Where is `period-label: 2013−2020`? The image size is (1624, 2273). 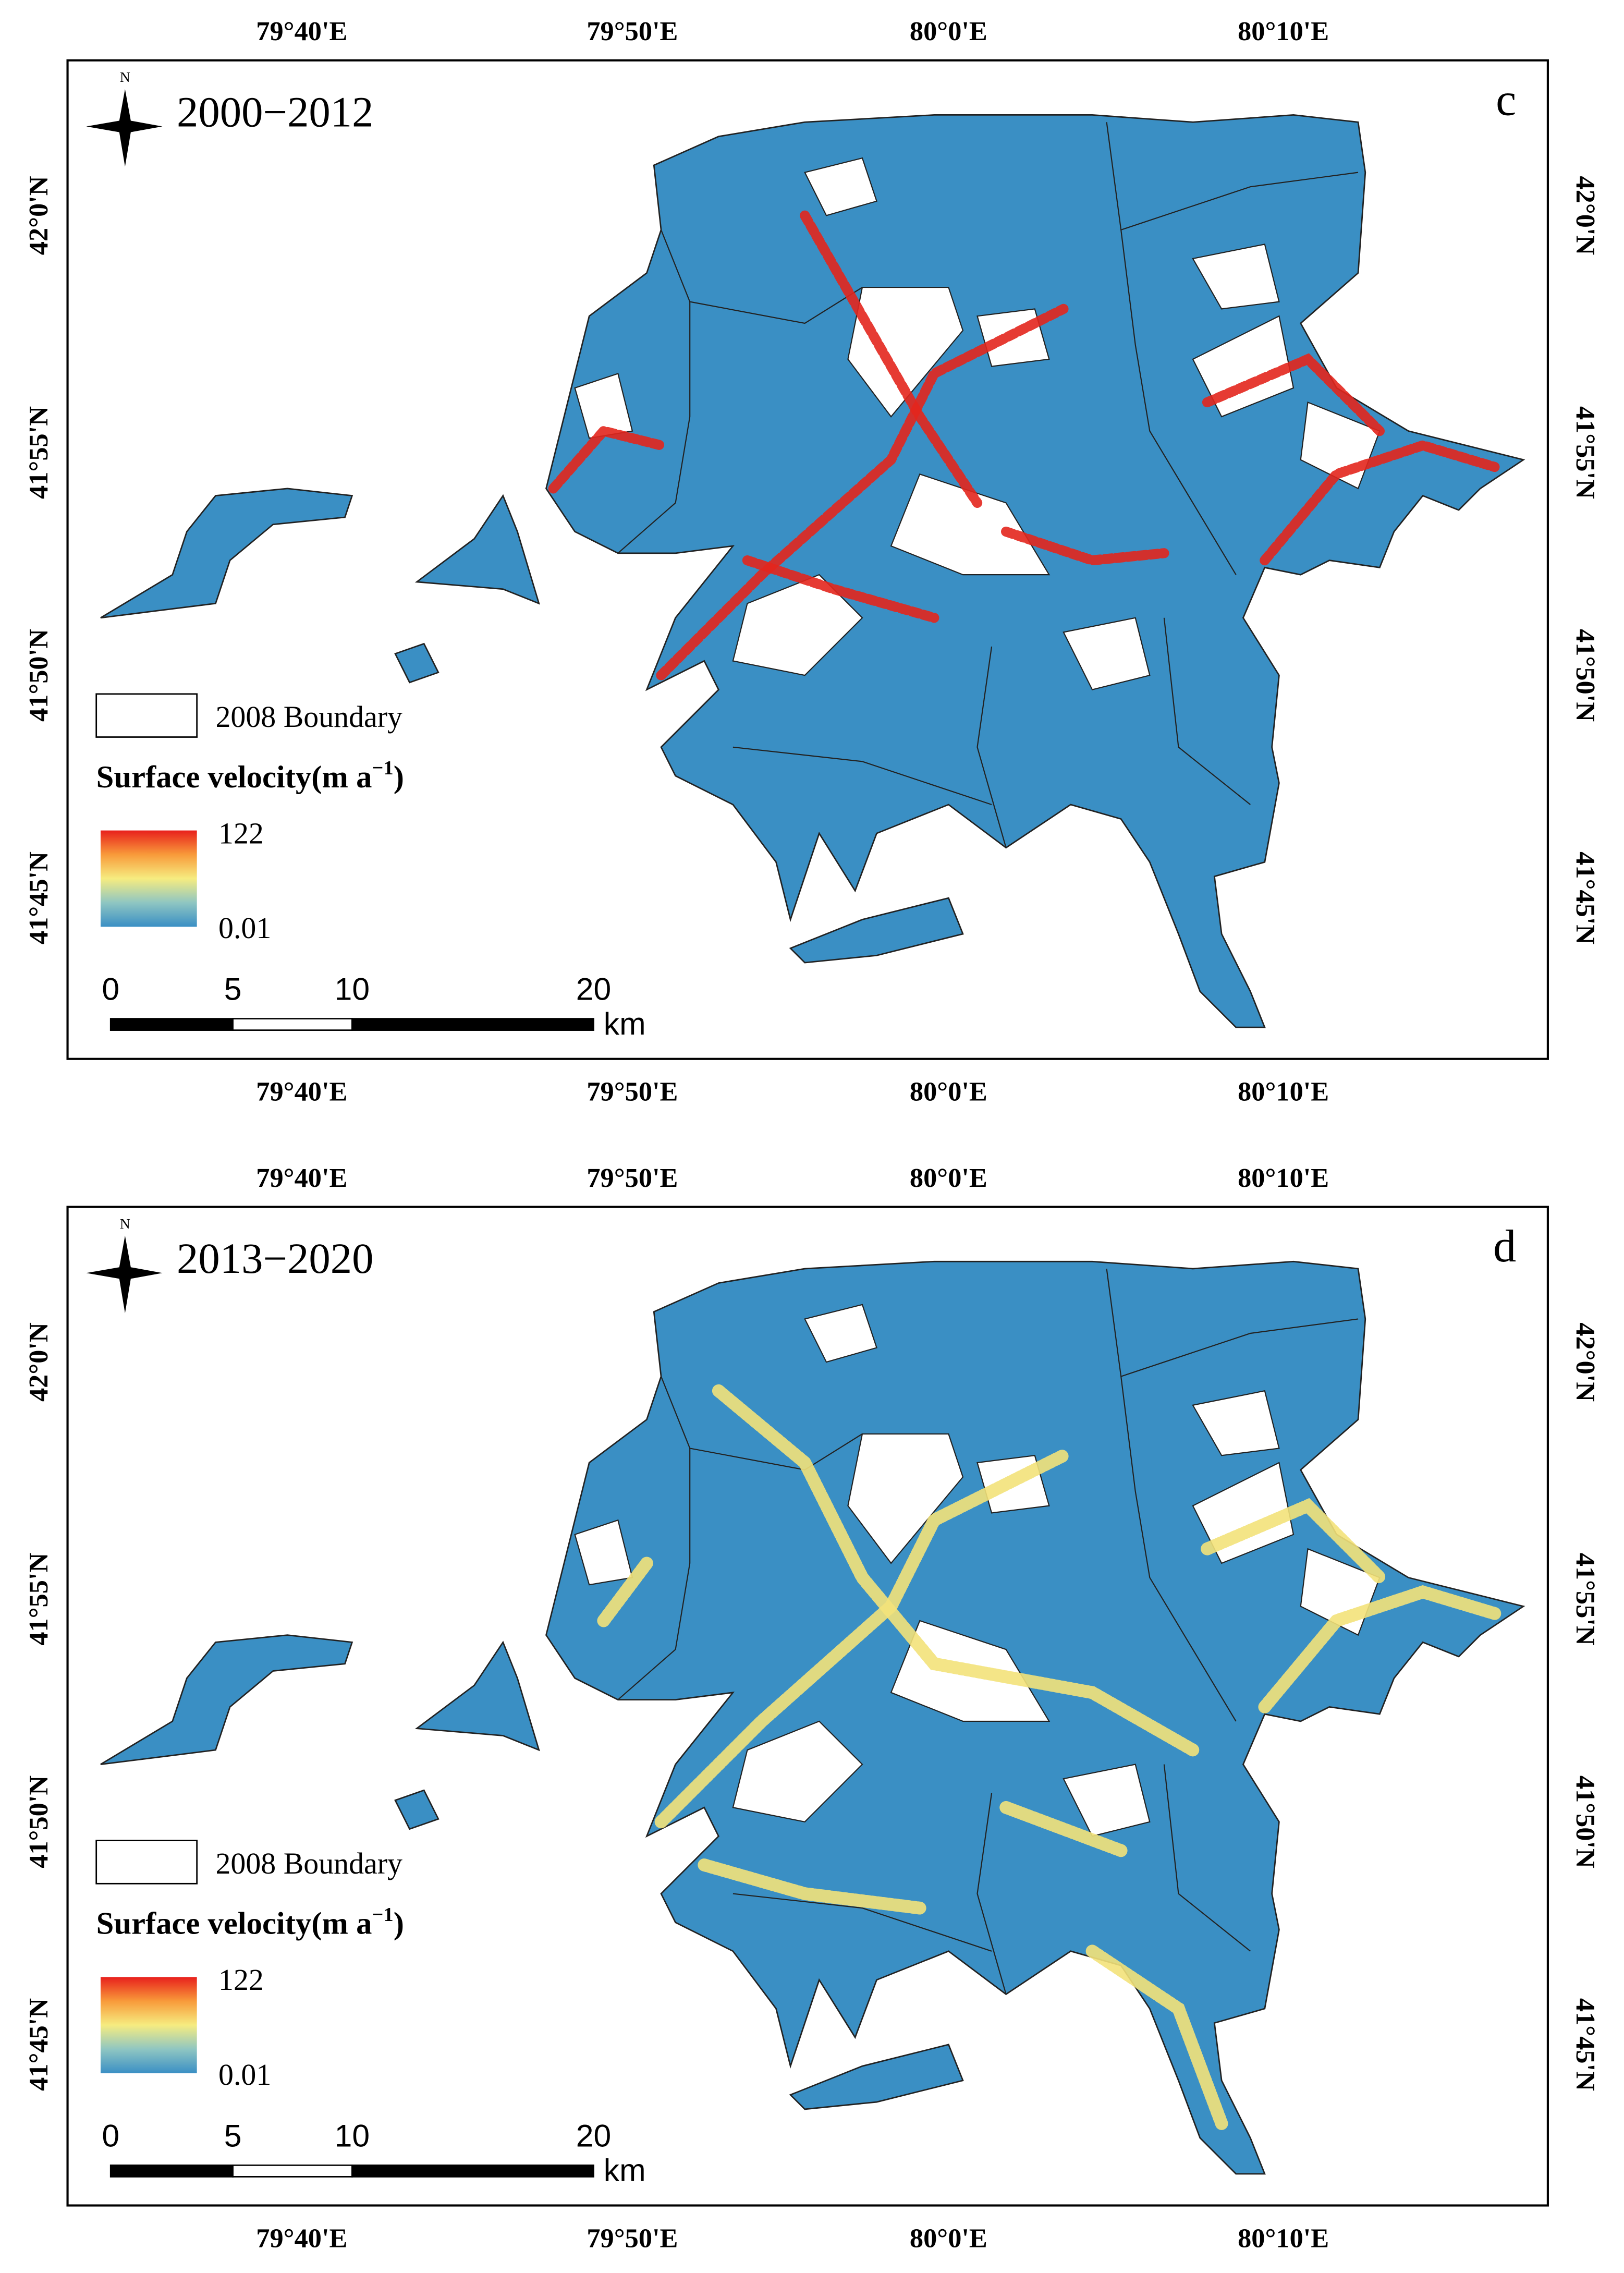 period-label: 2013−2020 is located at coordinates (275, 1258).